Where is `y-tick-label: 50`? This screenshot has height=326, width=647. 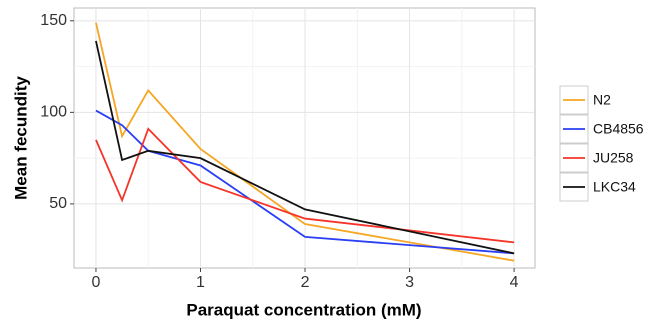 y-tick-label: 50 is located at coordinates (58, 203).